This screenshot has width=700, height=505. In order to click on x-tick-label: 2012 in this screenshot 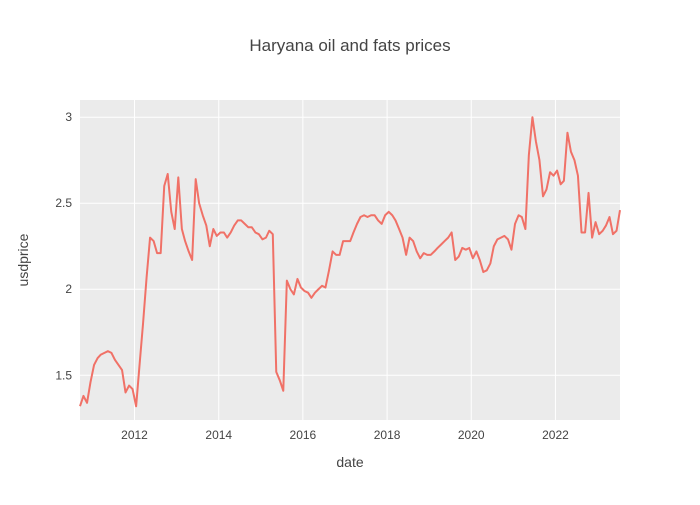, I will do `click(134, 435)`.